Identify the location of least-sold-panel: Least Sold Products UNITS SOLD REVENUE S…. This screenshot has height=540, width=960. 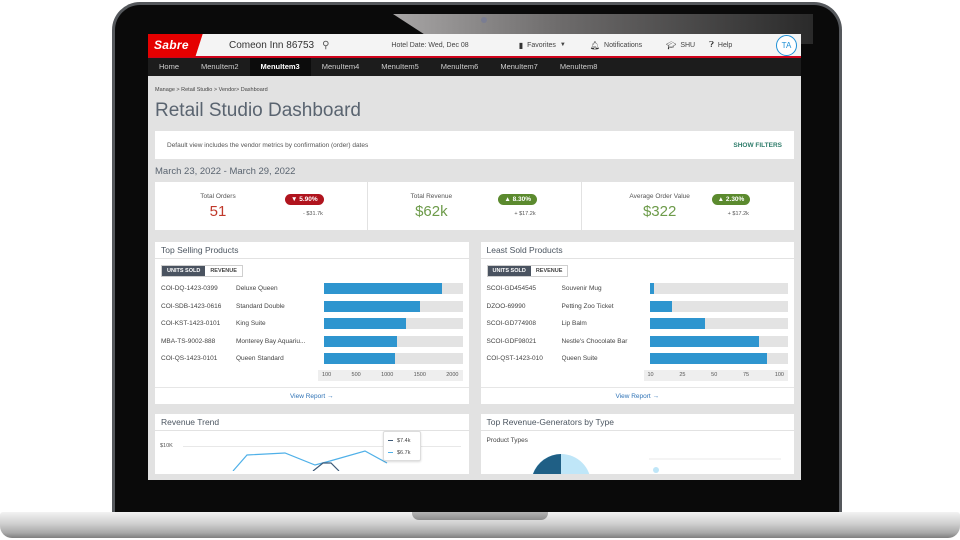
(637, 323).